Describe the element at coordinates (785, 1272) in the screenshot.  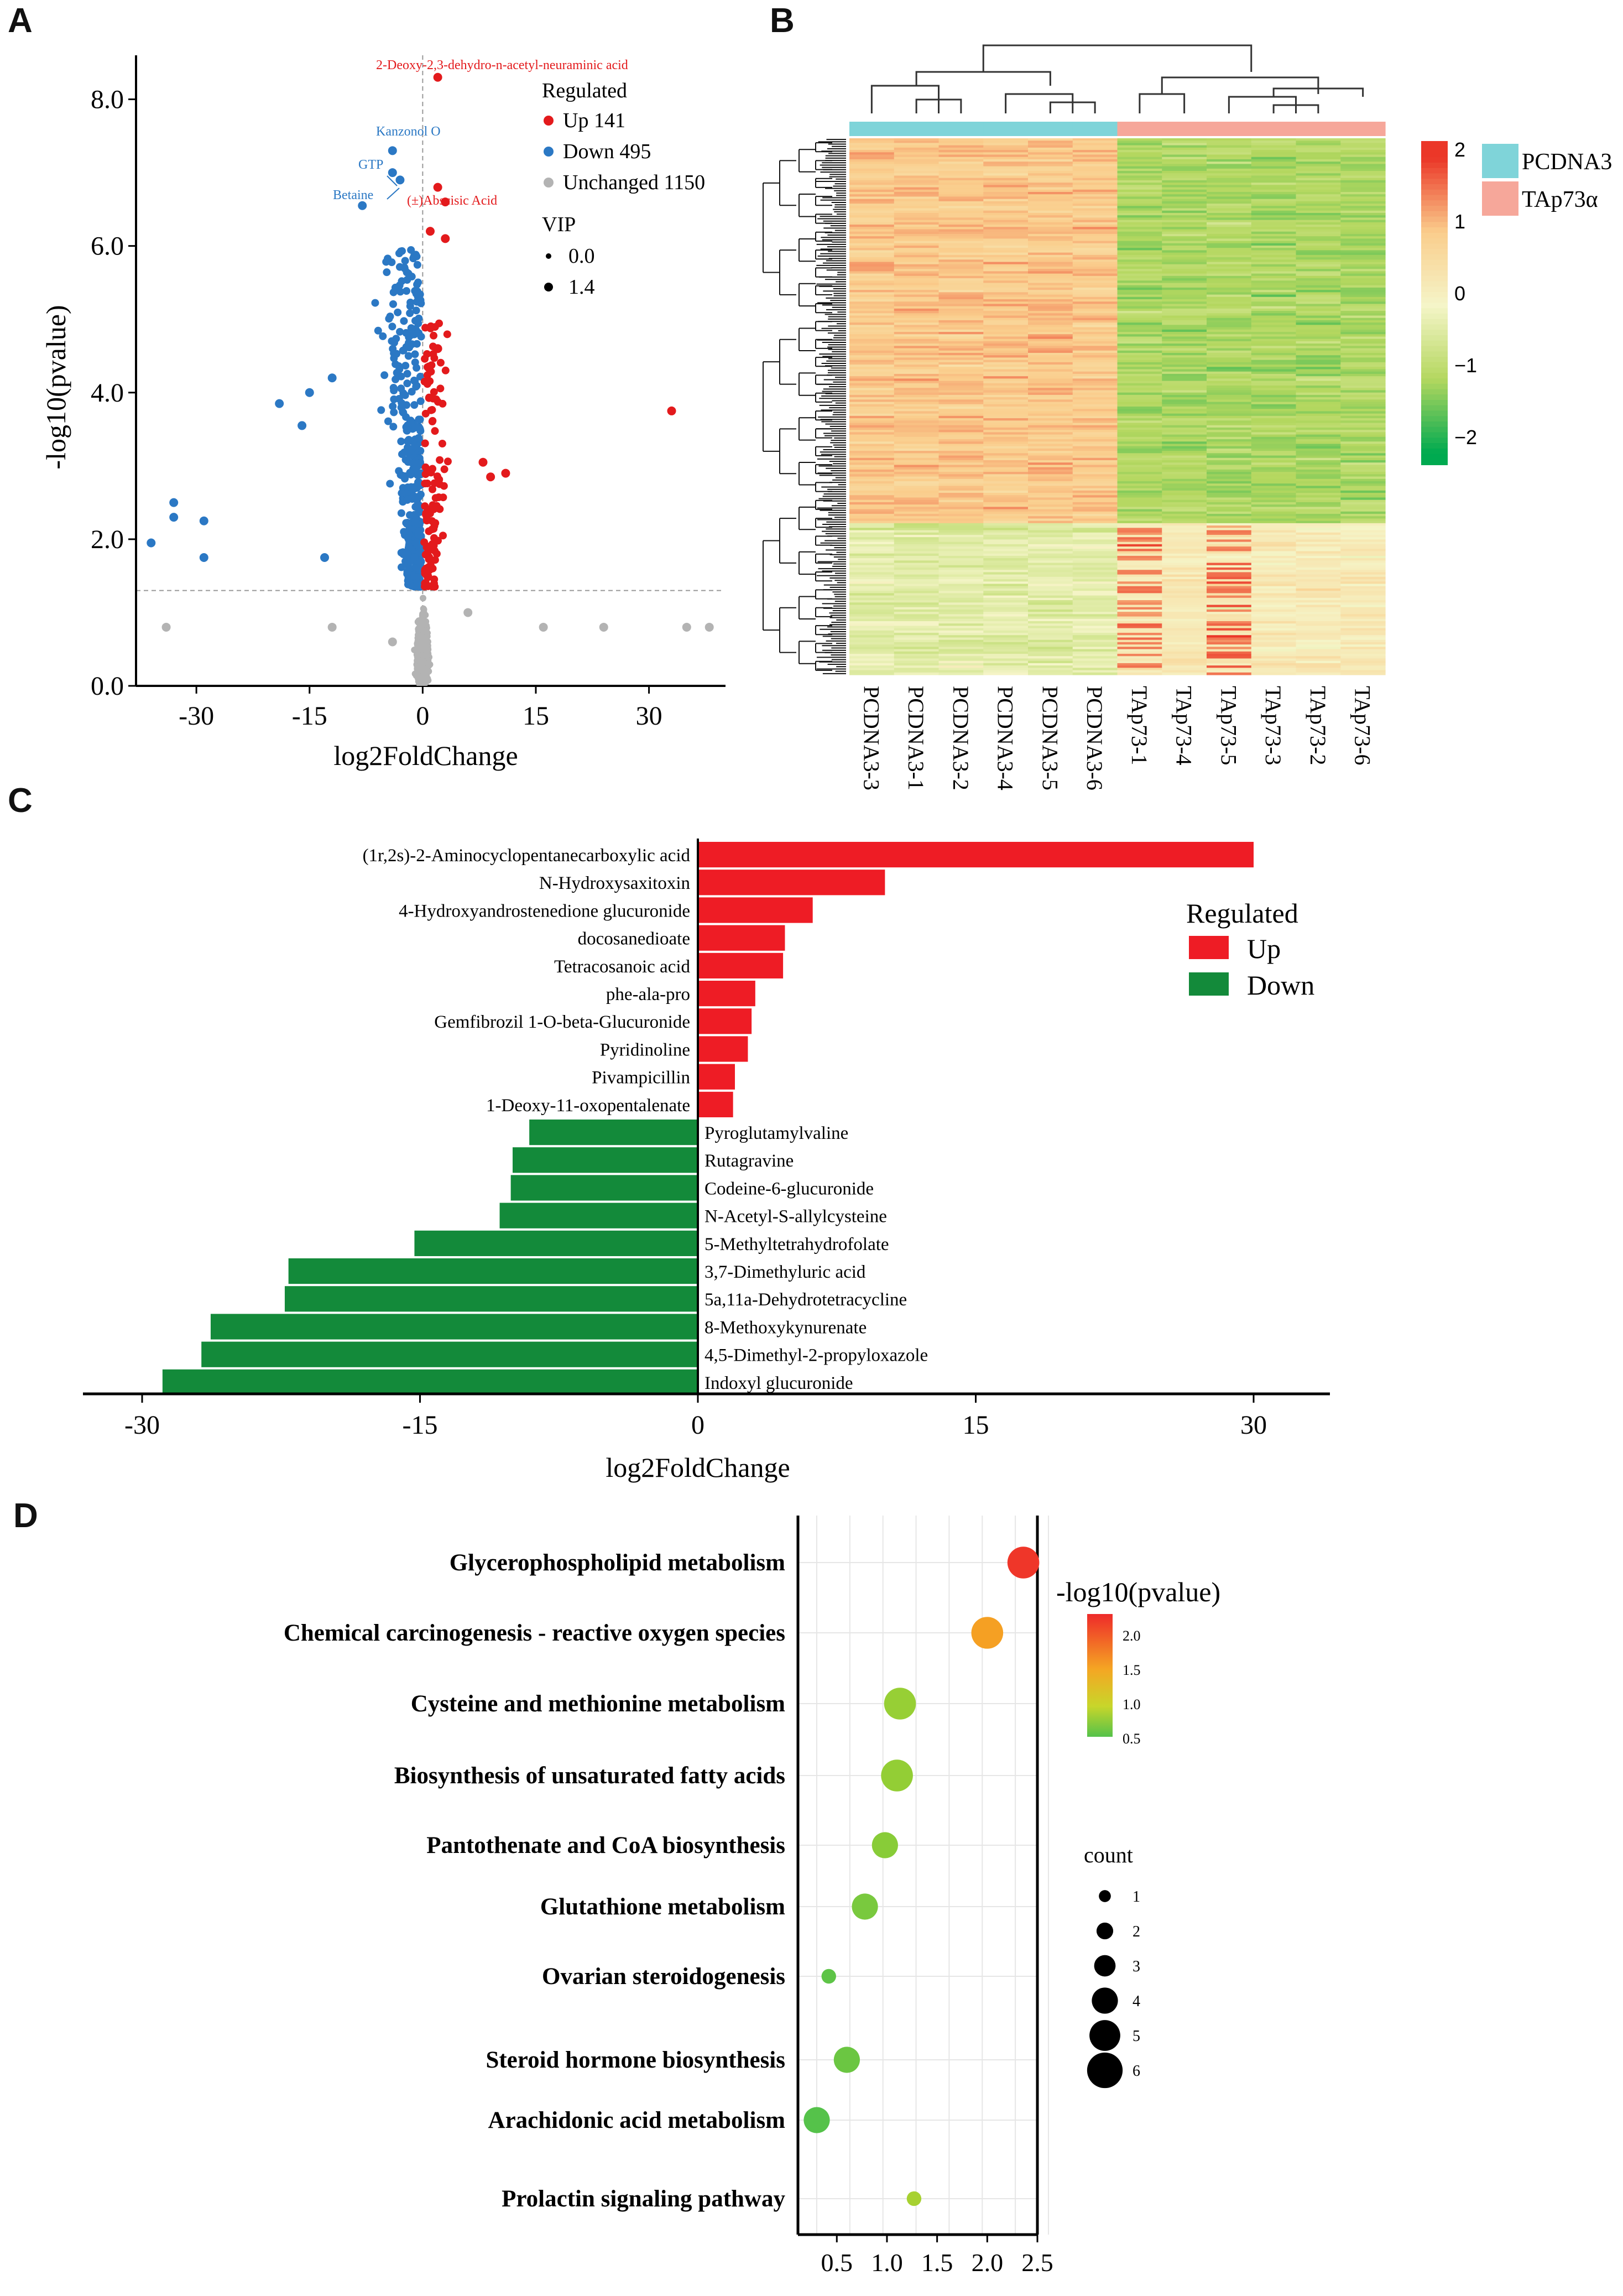
I see `bar-category-label: 3,7-Dimethyluric acid` at that location.